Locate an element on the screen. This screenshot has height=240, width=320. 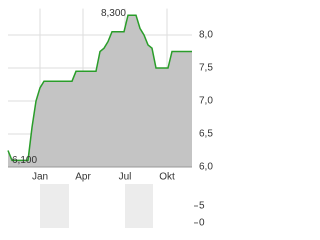
y-tick-label: 8,0 is located at coordinates (206, 35).